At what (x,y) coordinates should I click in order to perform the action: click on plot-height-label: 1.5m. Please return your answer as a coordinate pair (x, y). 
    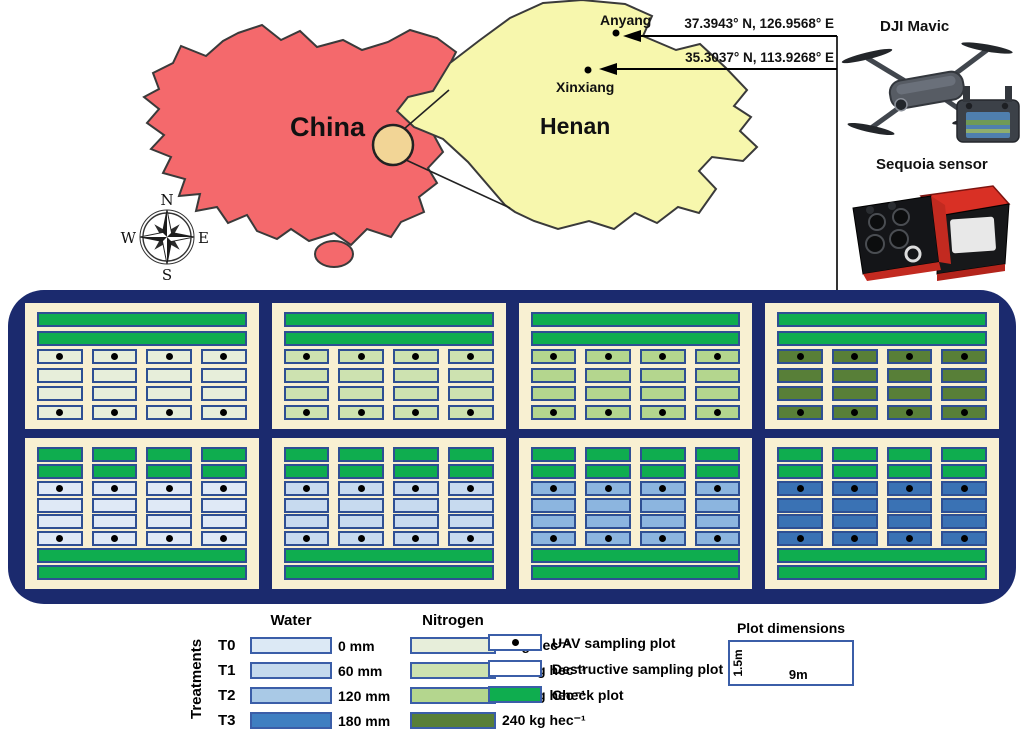
    Looking at the image, I should click on (738, 663).